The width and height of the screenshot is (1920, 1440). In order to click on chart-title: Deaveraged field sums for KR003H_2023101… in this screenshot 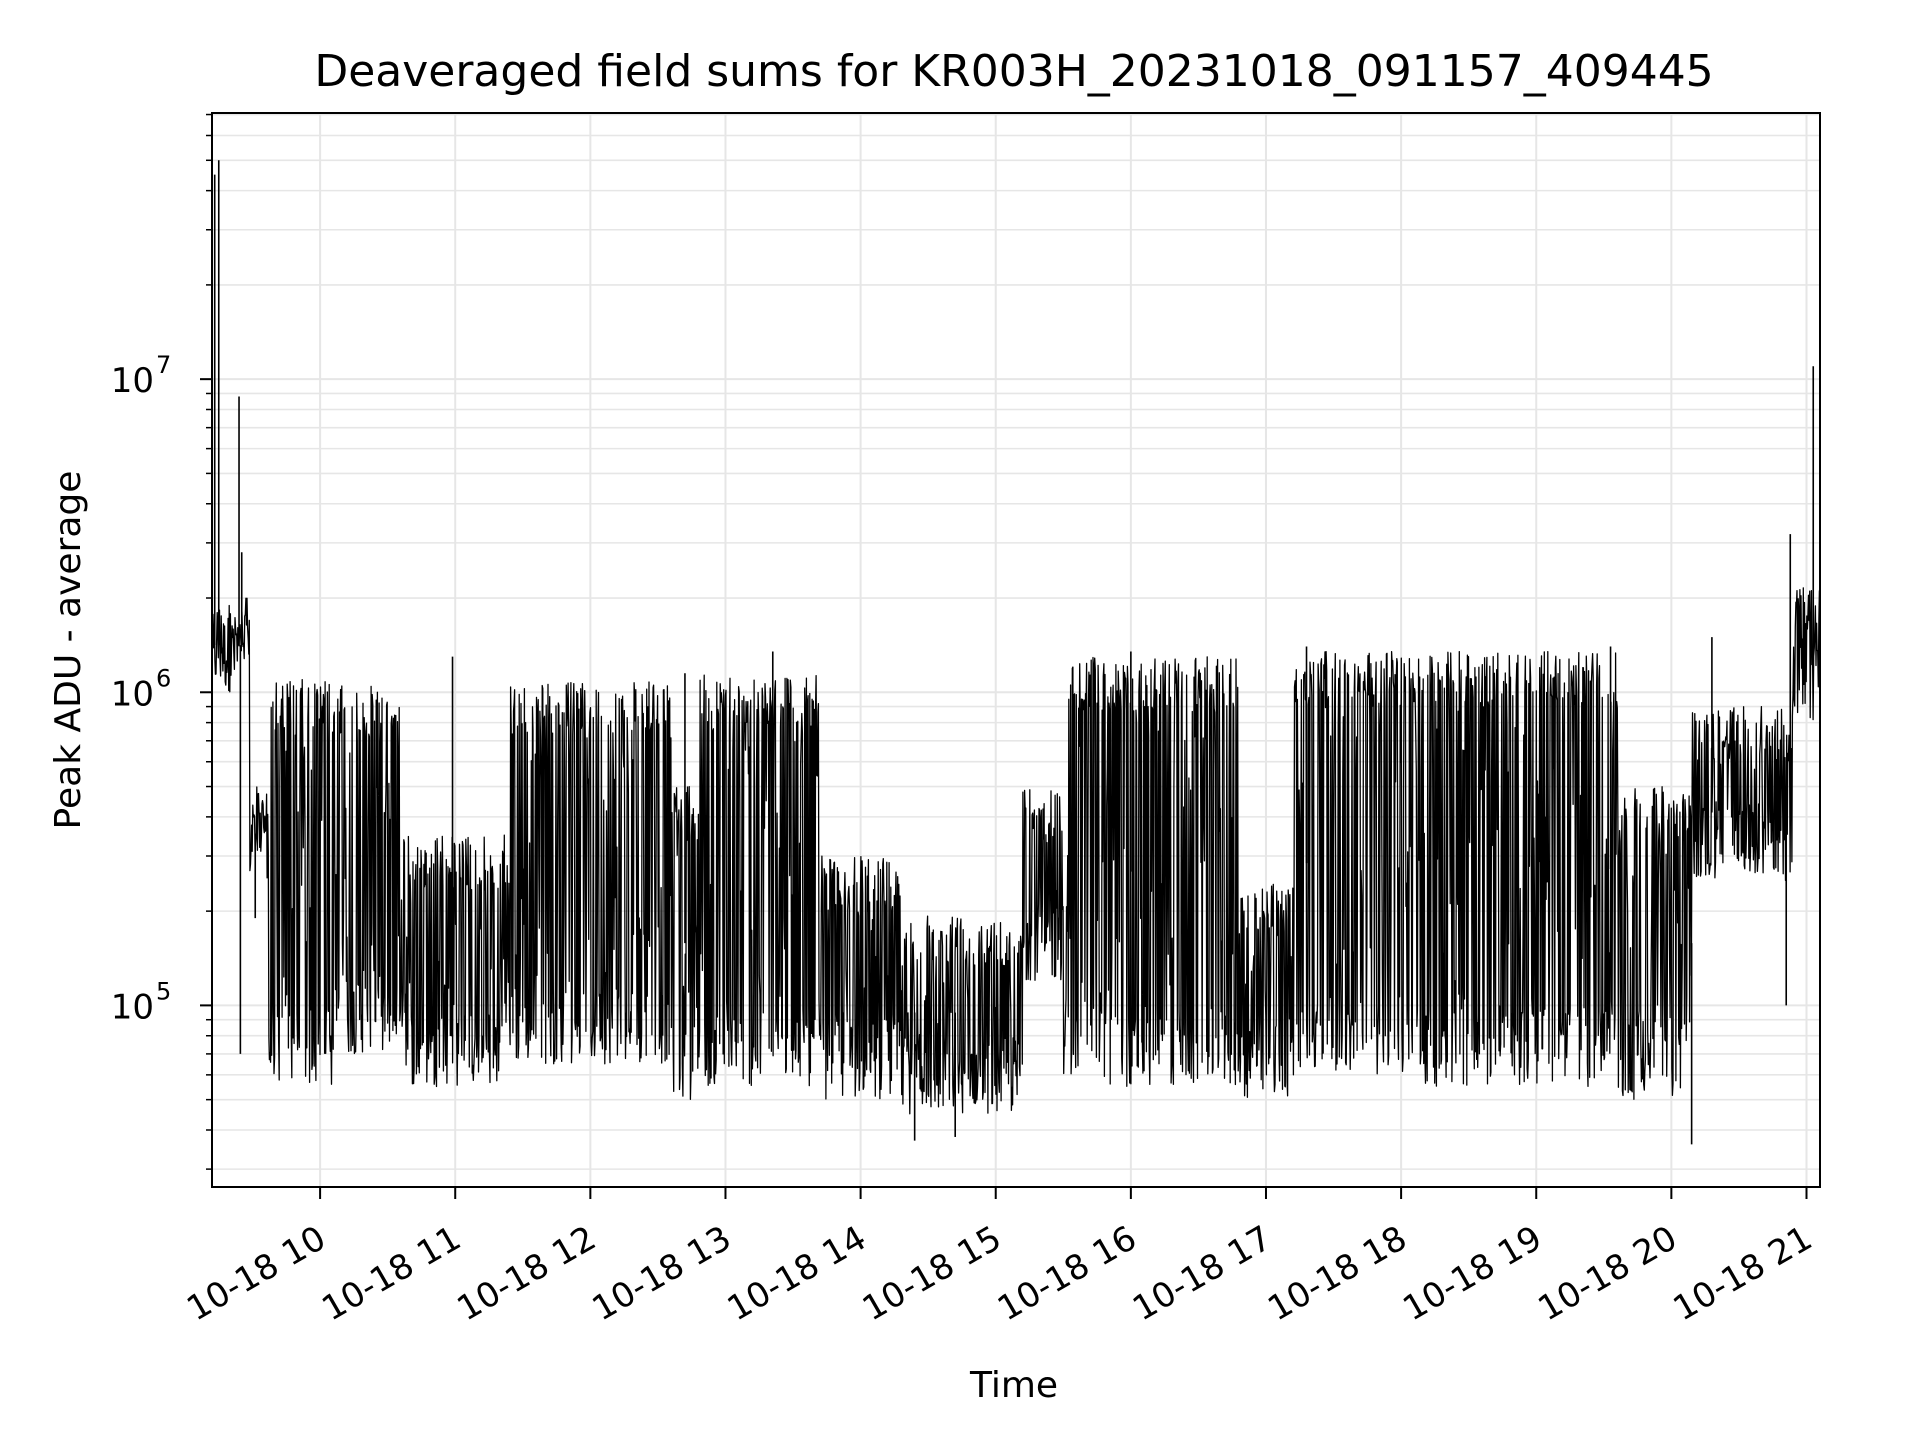, I will do `click(1013, 71)`.